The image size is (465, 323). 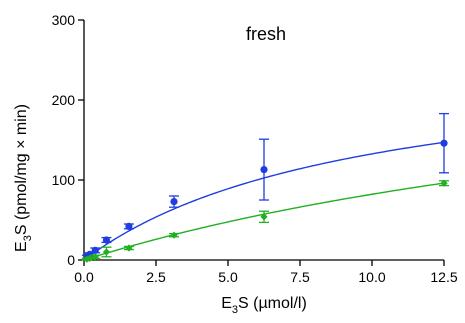 I want to click on y-tick-label: 300, so click(x=64, y=20).